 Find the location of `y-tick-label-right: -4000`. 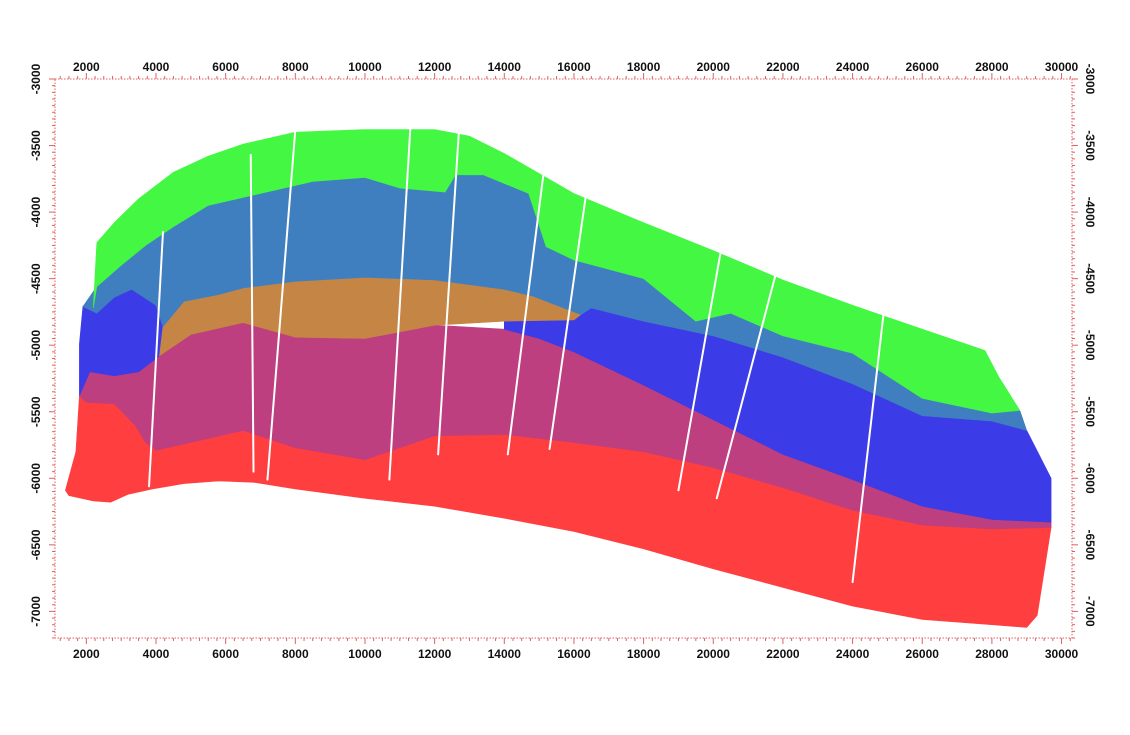

y-tick-label-right: -4000 is located at coordinates (1090, 212).